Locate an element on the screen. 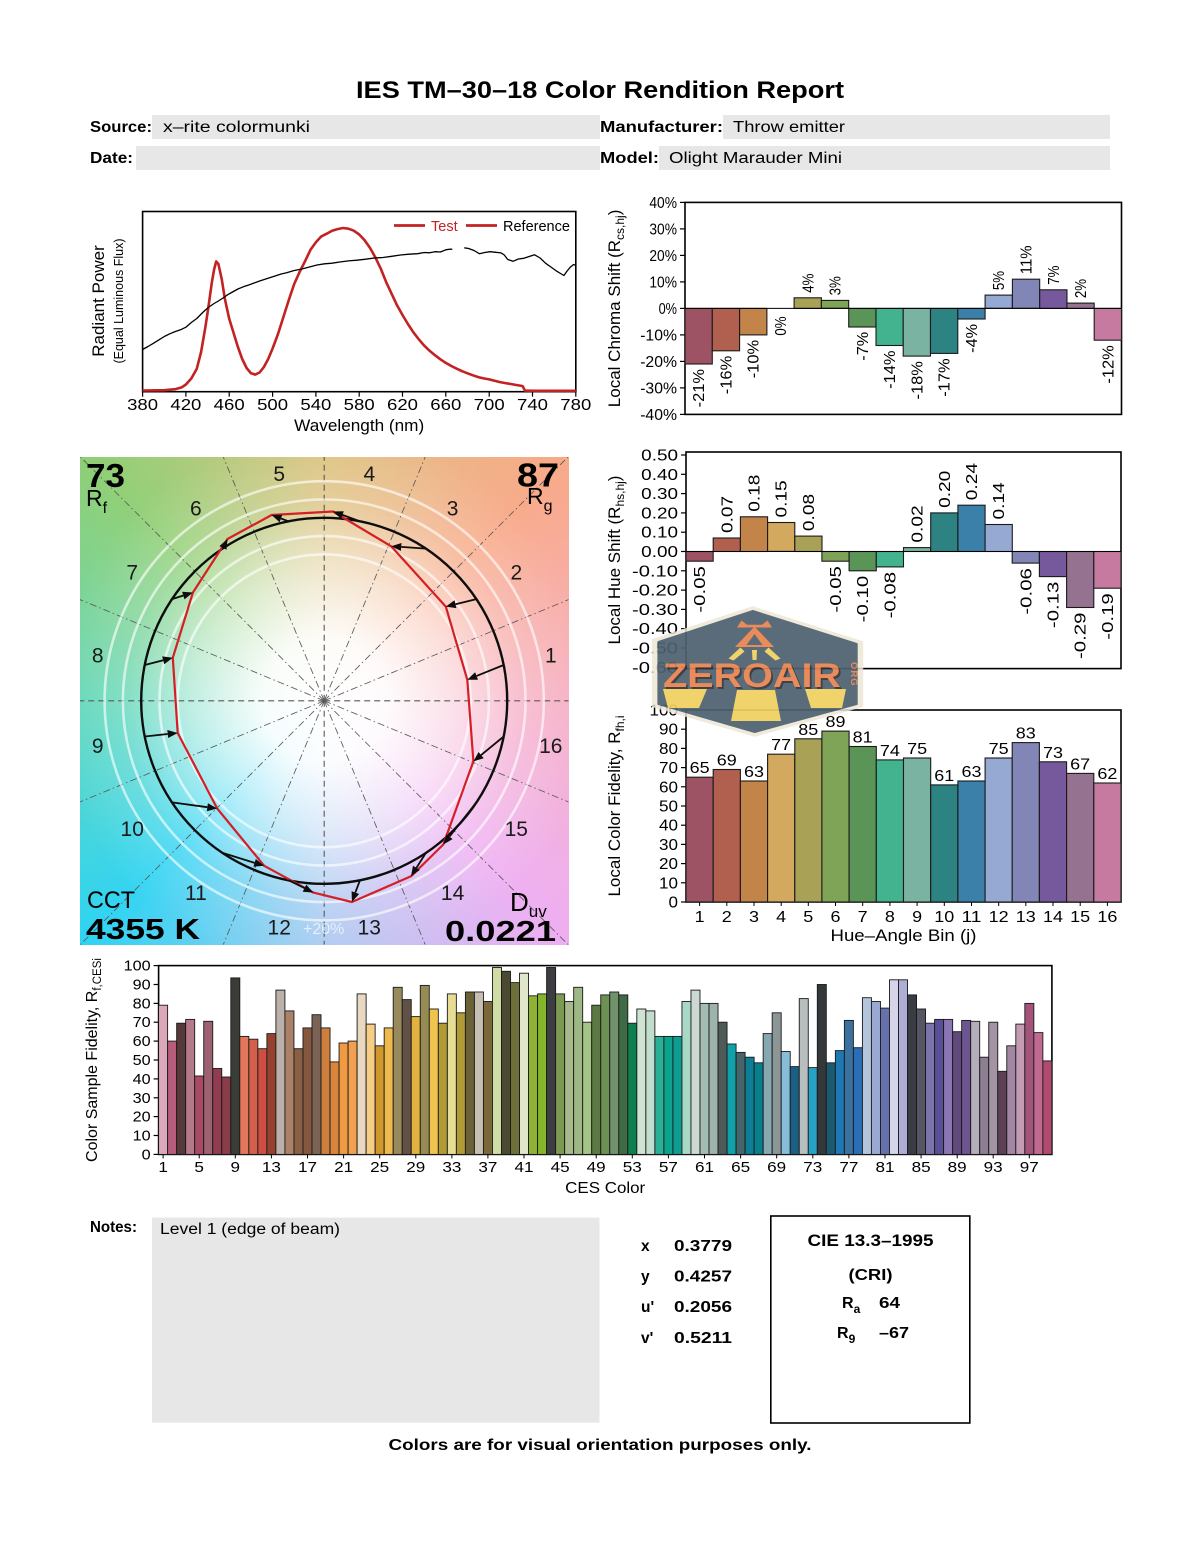  svg-text: 0.4257 is located at coordinates (703, 1277).